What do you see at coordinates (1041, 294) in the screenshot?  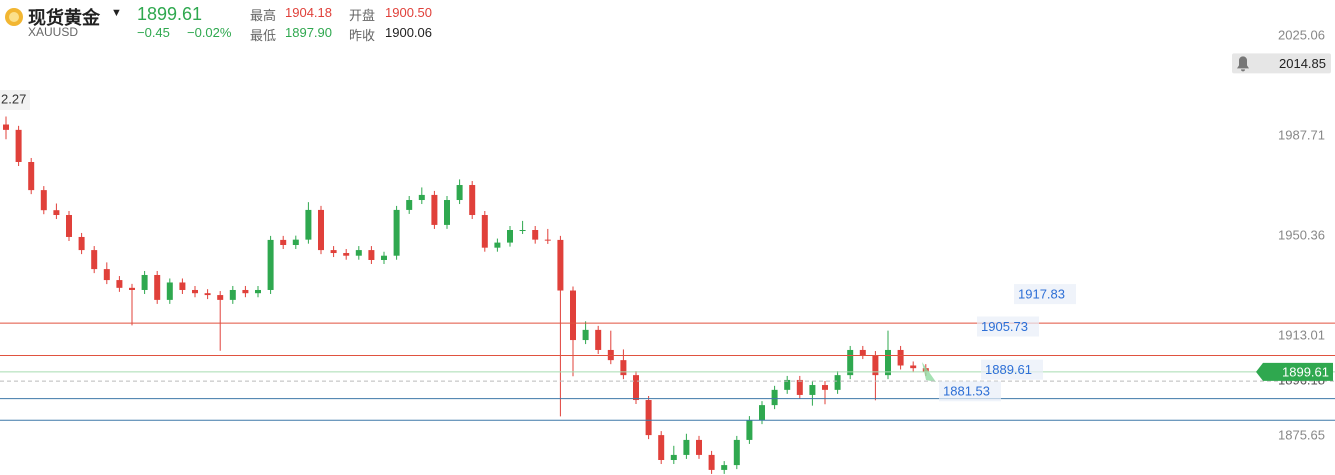 I see `level-label: 1917.83` at bounding box center [1041, 294].